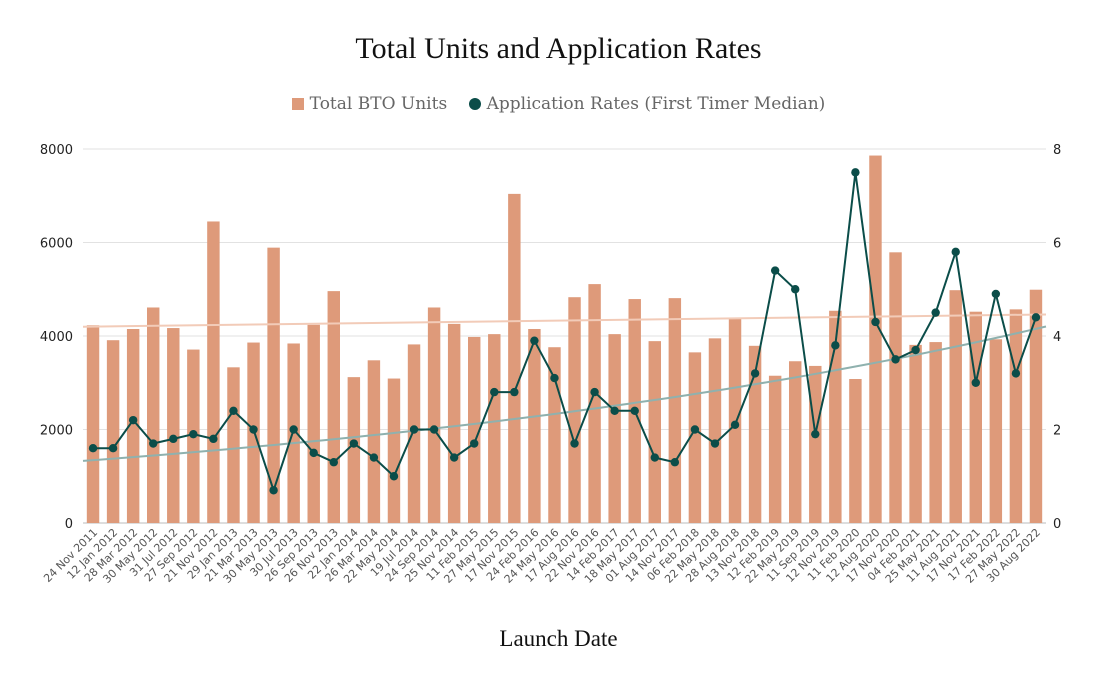 The height and width of the screenshot is (690, 1117). I want to click on legend-bar-swatch, so click(297, 103).